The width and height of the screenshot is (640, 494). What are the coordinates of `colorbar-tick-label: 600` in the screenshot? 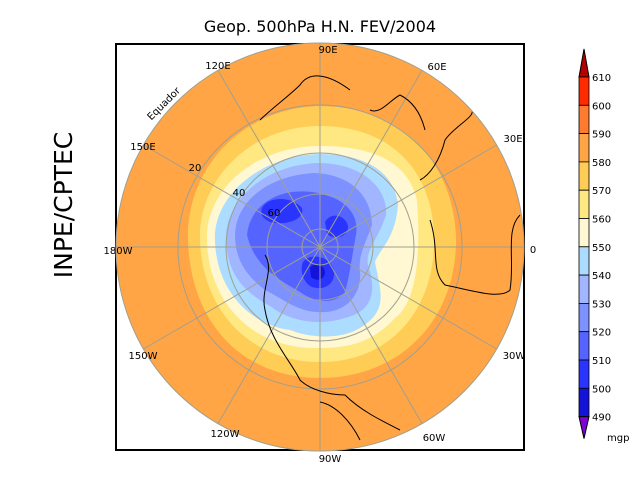 It's located at (601, 106).